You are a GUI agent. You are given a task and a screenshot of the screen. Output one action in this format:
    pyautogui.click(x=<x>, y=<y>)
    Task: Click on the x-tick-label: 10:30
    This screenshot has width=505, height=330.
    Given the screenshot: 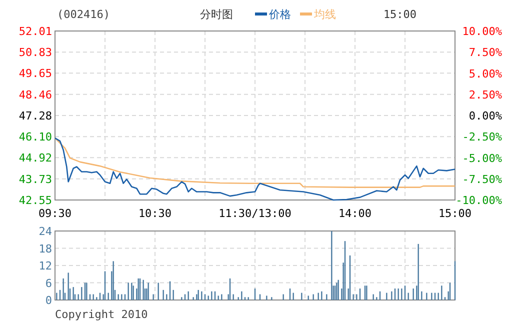 What is the action you would take?
    pyautogui.click(x=155, y=213)
    